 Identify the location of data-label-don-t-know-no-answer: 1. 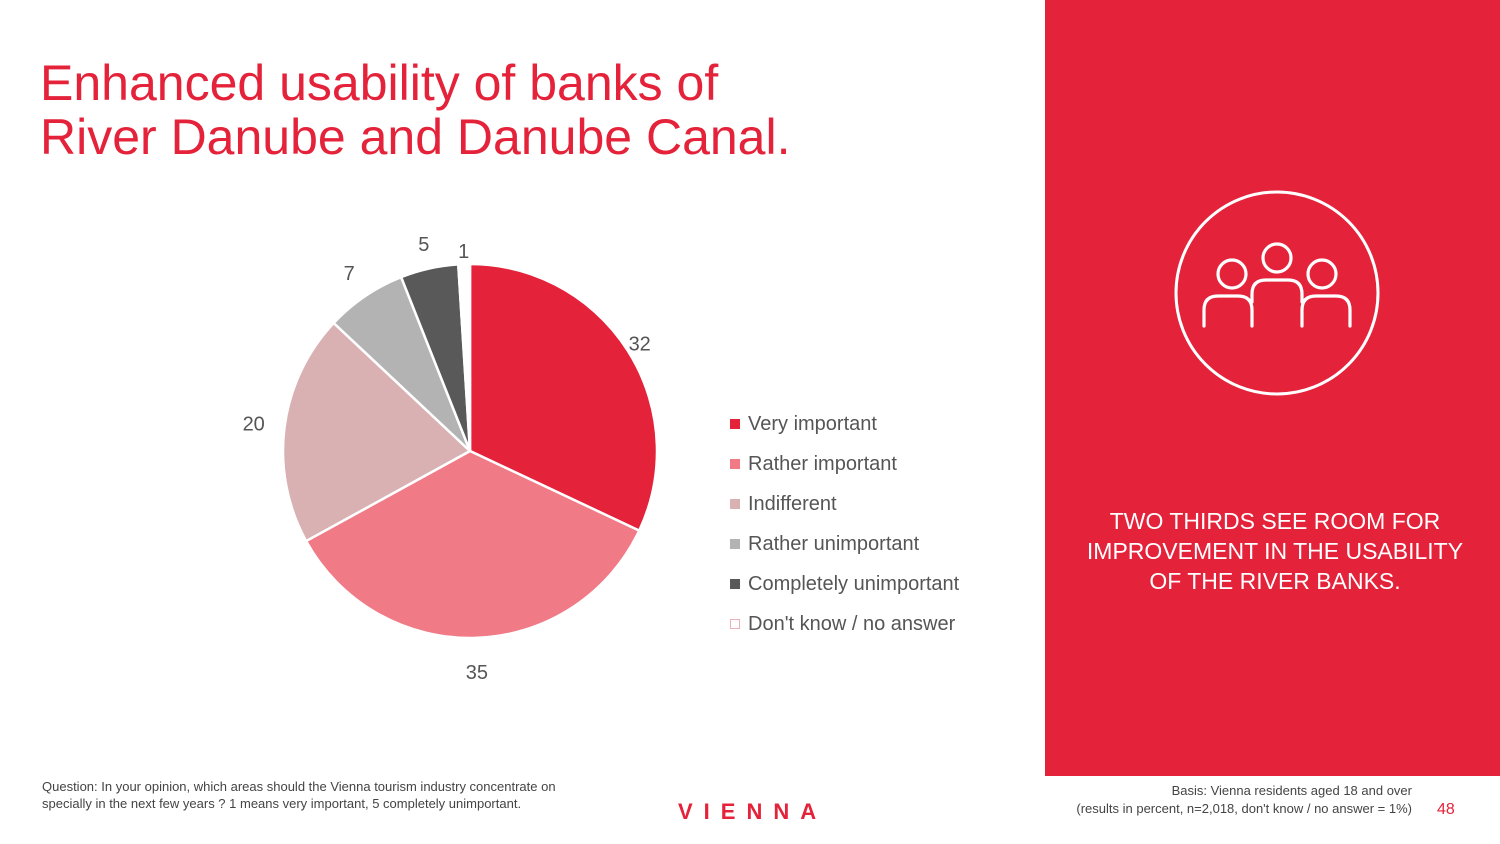
(463, 252).